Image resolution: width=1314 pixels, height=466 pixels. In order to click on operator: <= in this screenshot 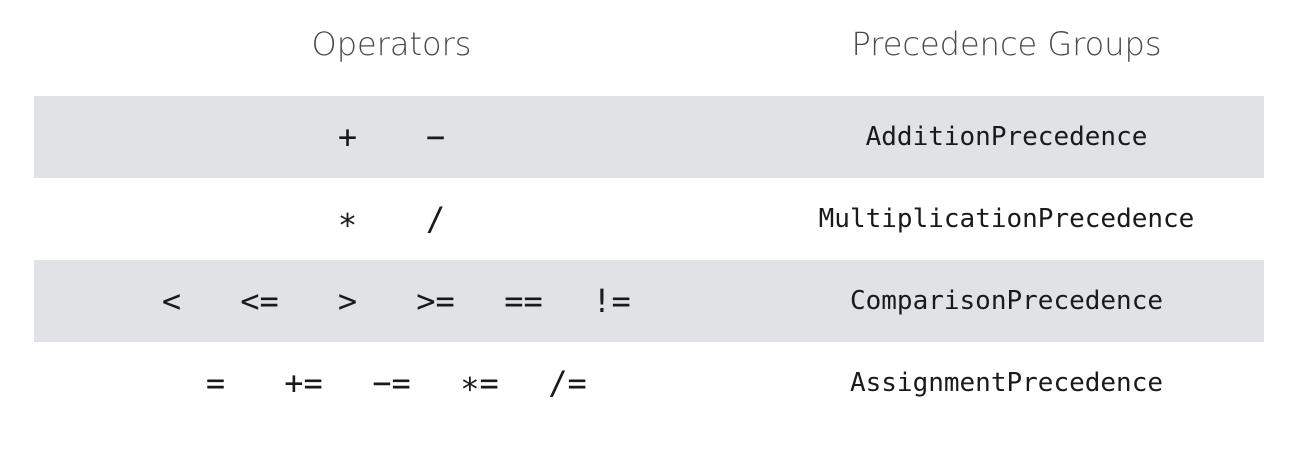, I will do `click(259, 301)`.